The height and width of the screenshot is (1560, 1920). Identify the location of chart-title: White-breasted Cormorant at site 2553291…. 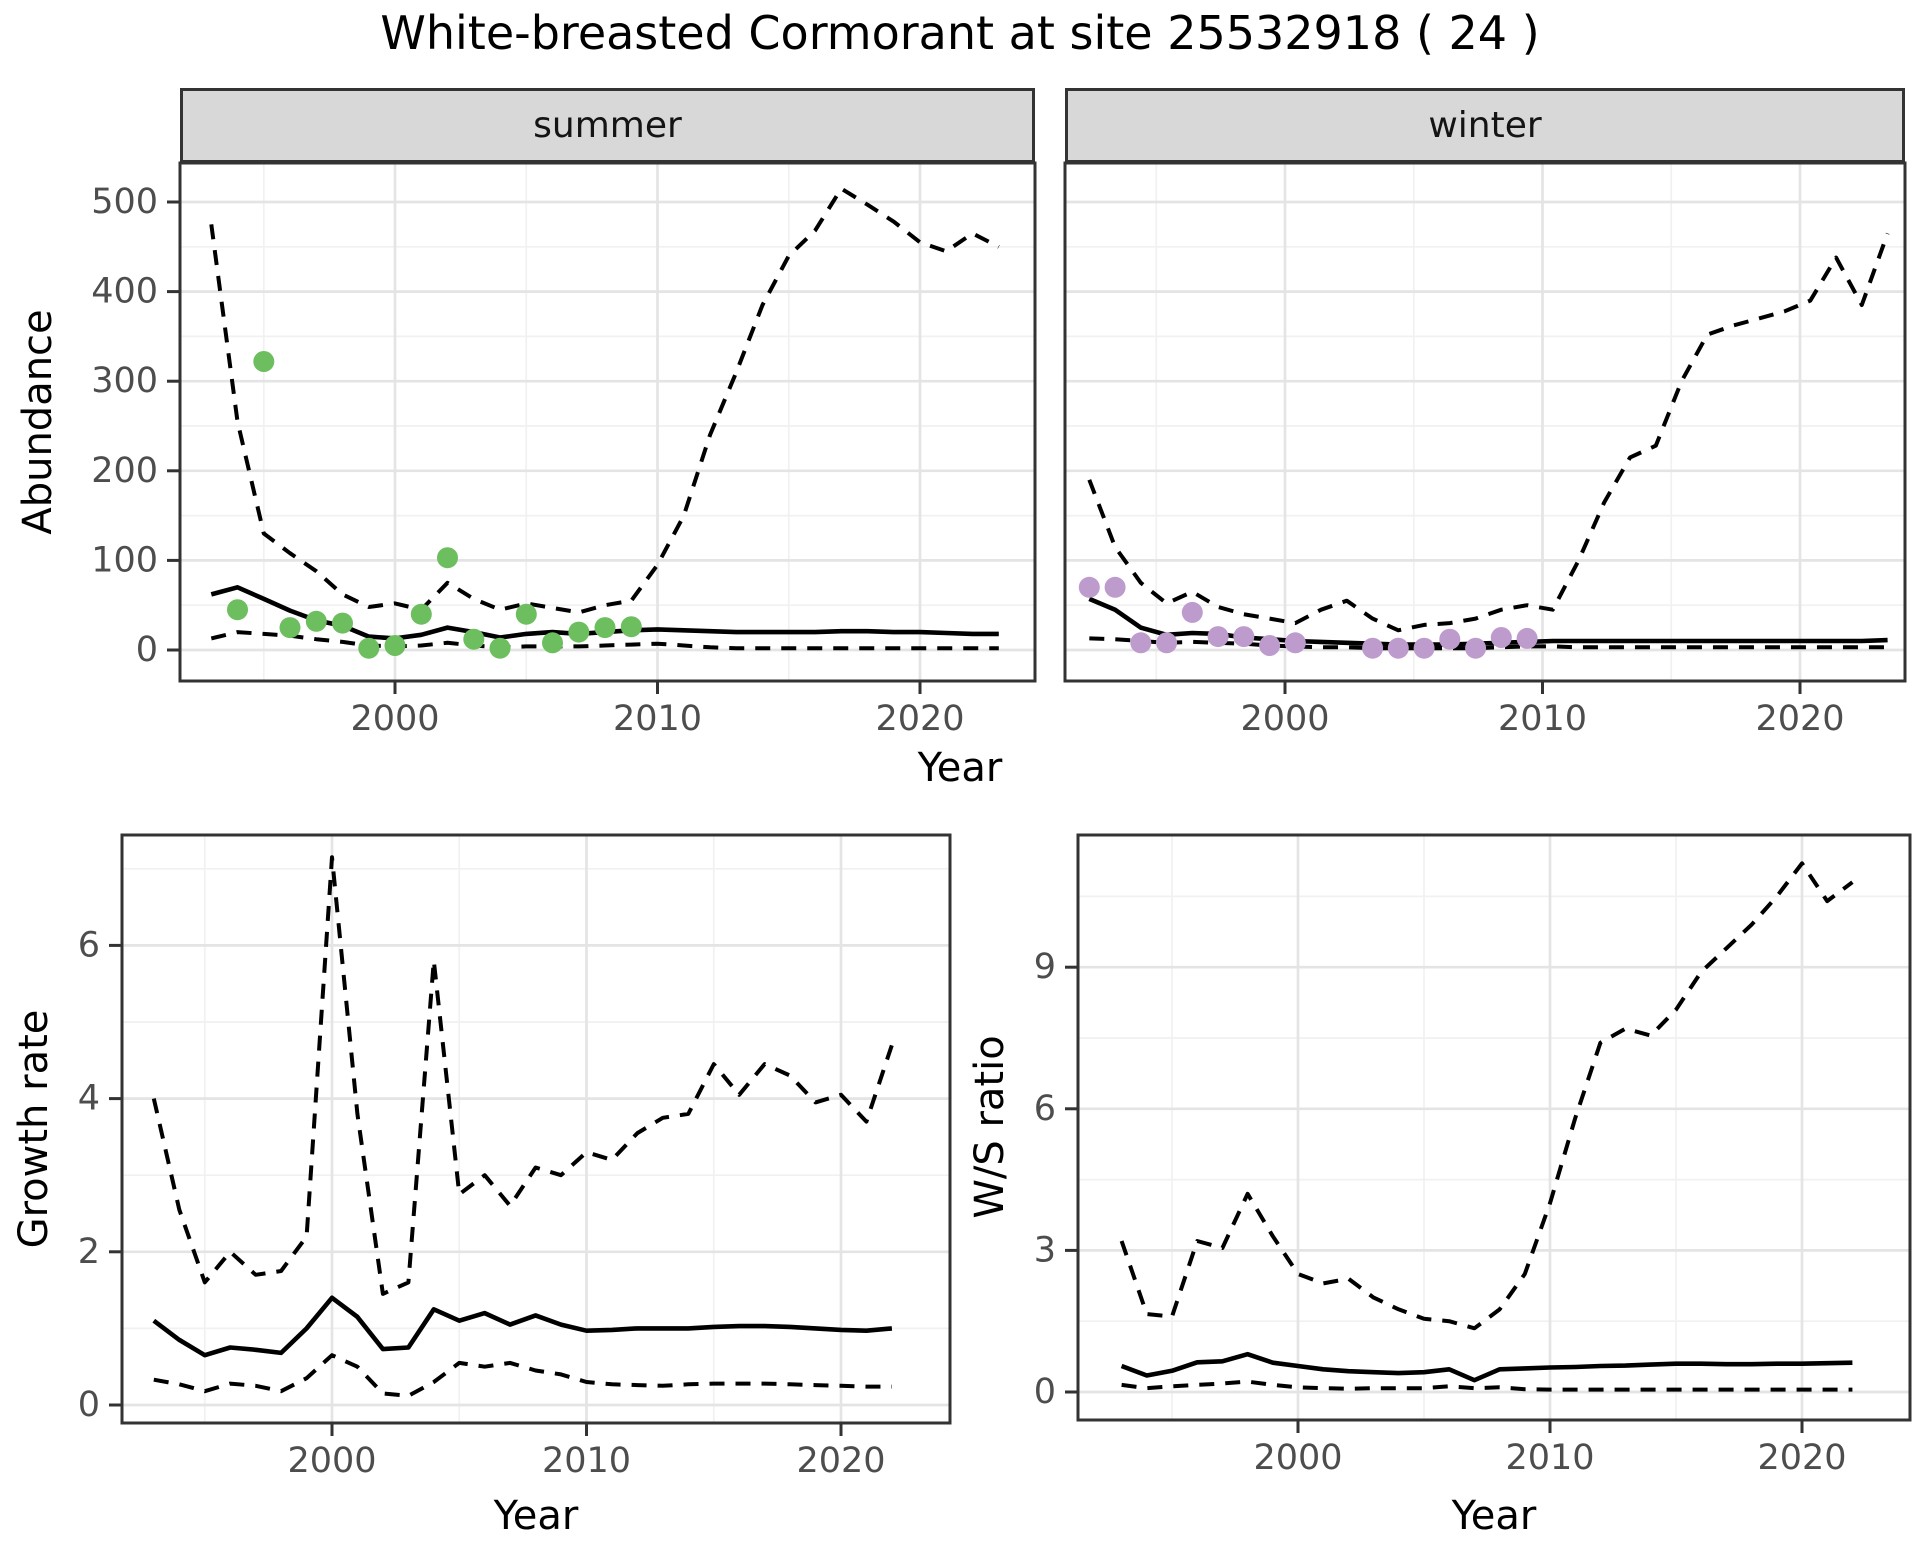
(960, 33).